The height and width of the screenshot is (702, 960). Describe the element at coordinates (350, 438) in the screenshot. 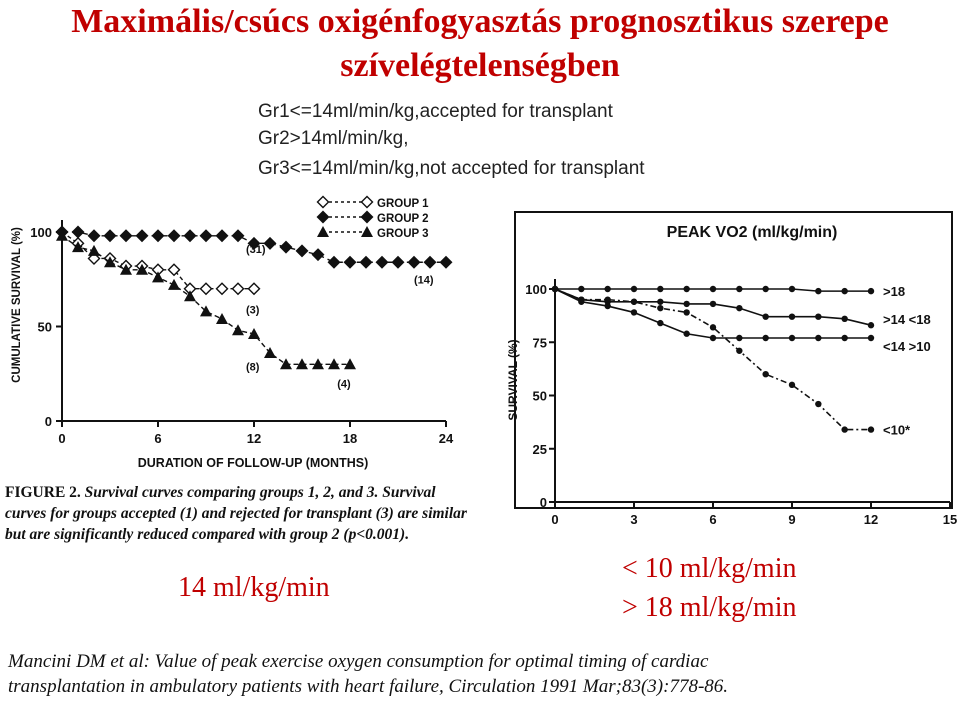

I see `x-tick-label: 18` at that location.